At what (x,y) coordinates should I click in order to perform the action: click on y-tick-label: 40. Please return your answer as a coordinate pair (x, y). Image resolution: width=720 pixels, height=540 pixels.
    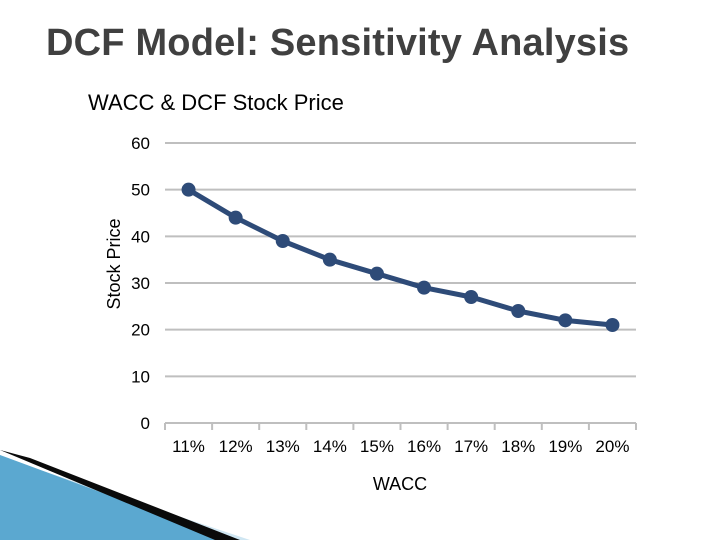
    Looking at the image, I should click on (140, 236).